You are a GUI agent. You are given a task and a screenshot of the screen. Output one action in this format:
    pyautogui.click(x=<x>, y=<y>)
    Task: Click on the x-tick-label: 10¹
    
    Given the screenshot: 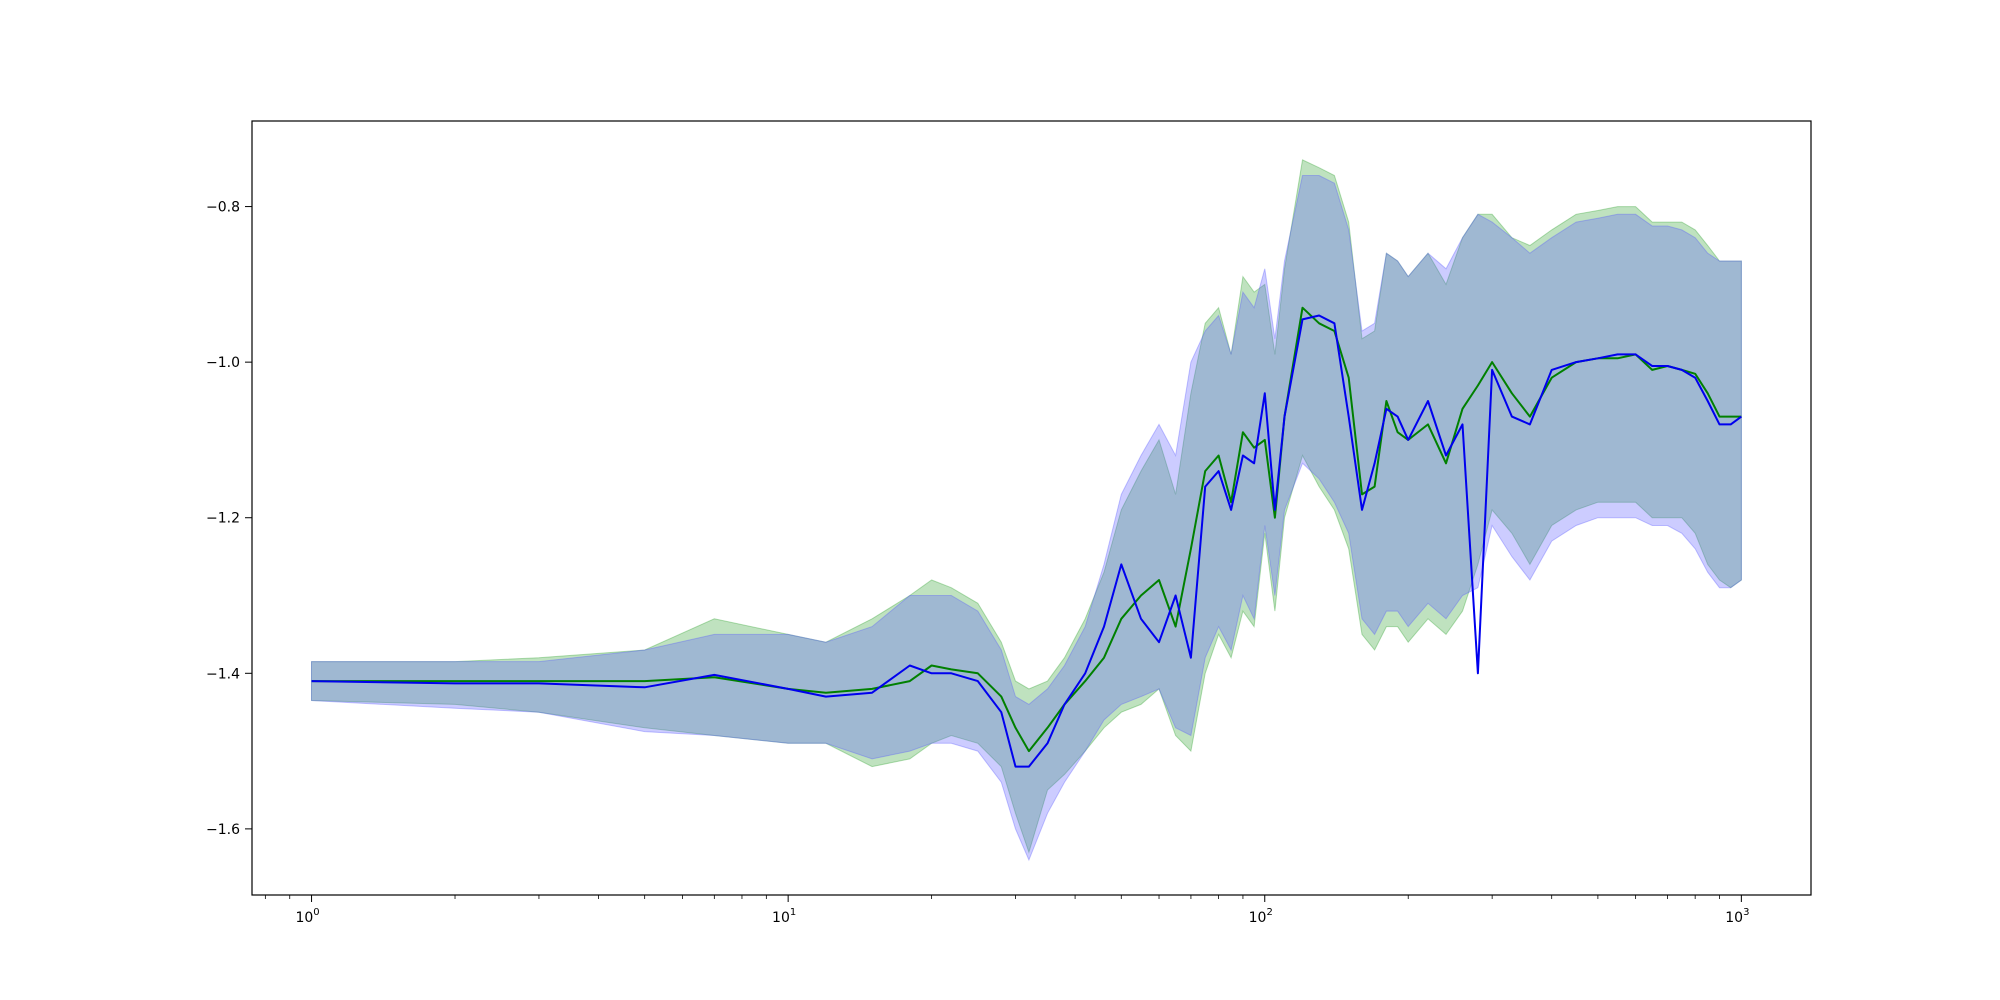 What is the action you would take?
    pyautogui.click(x=784, y=916)
    